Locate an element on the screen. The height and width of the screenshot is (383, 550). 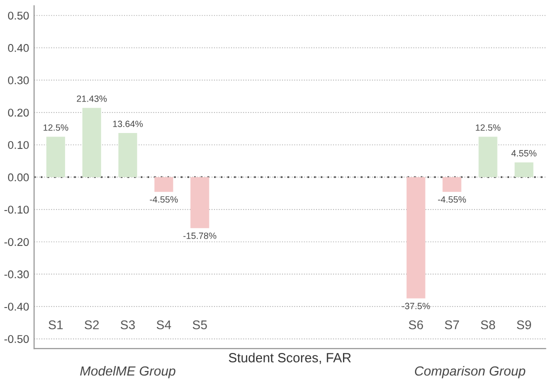
x-tick-label: S6 is located at coordinates (416, 325).